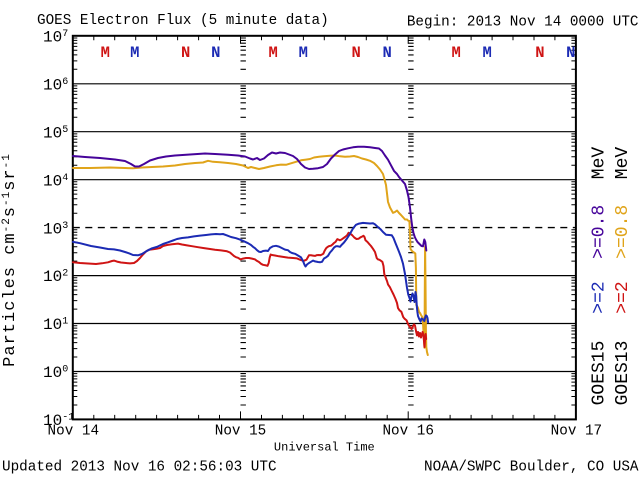 The image size is (640, 480). I want to click on svg-text: 102, so click(55, 277).